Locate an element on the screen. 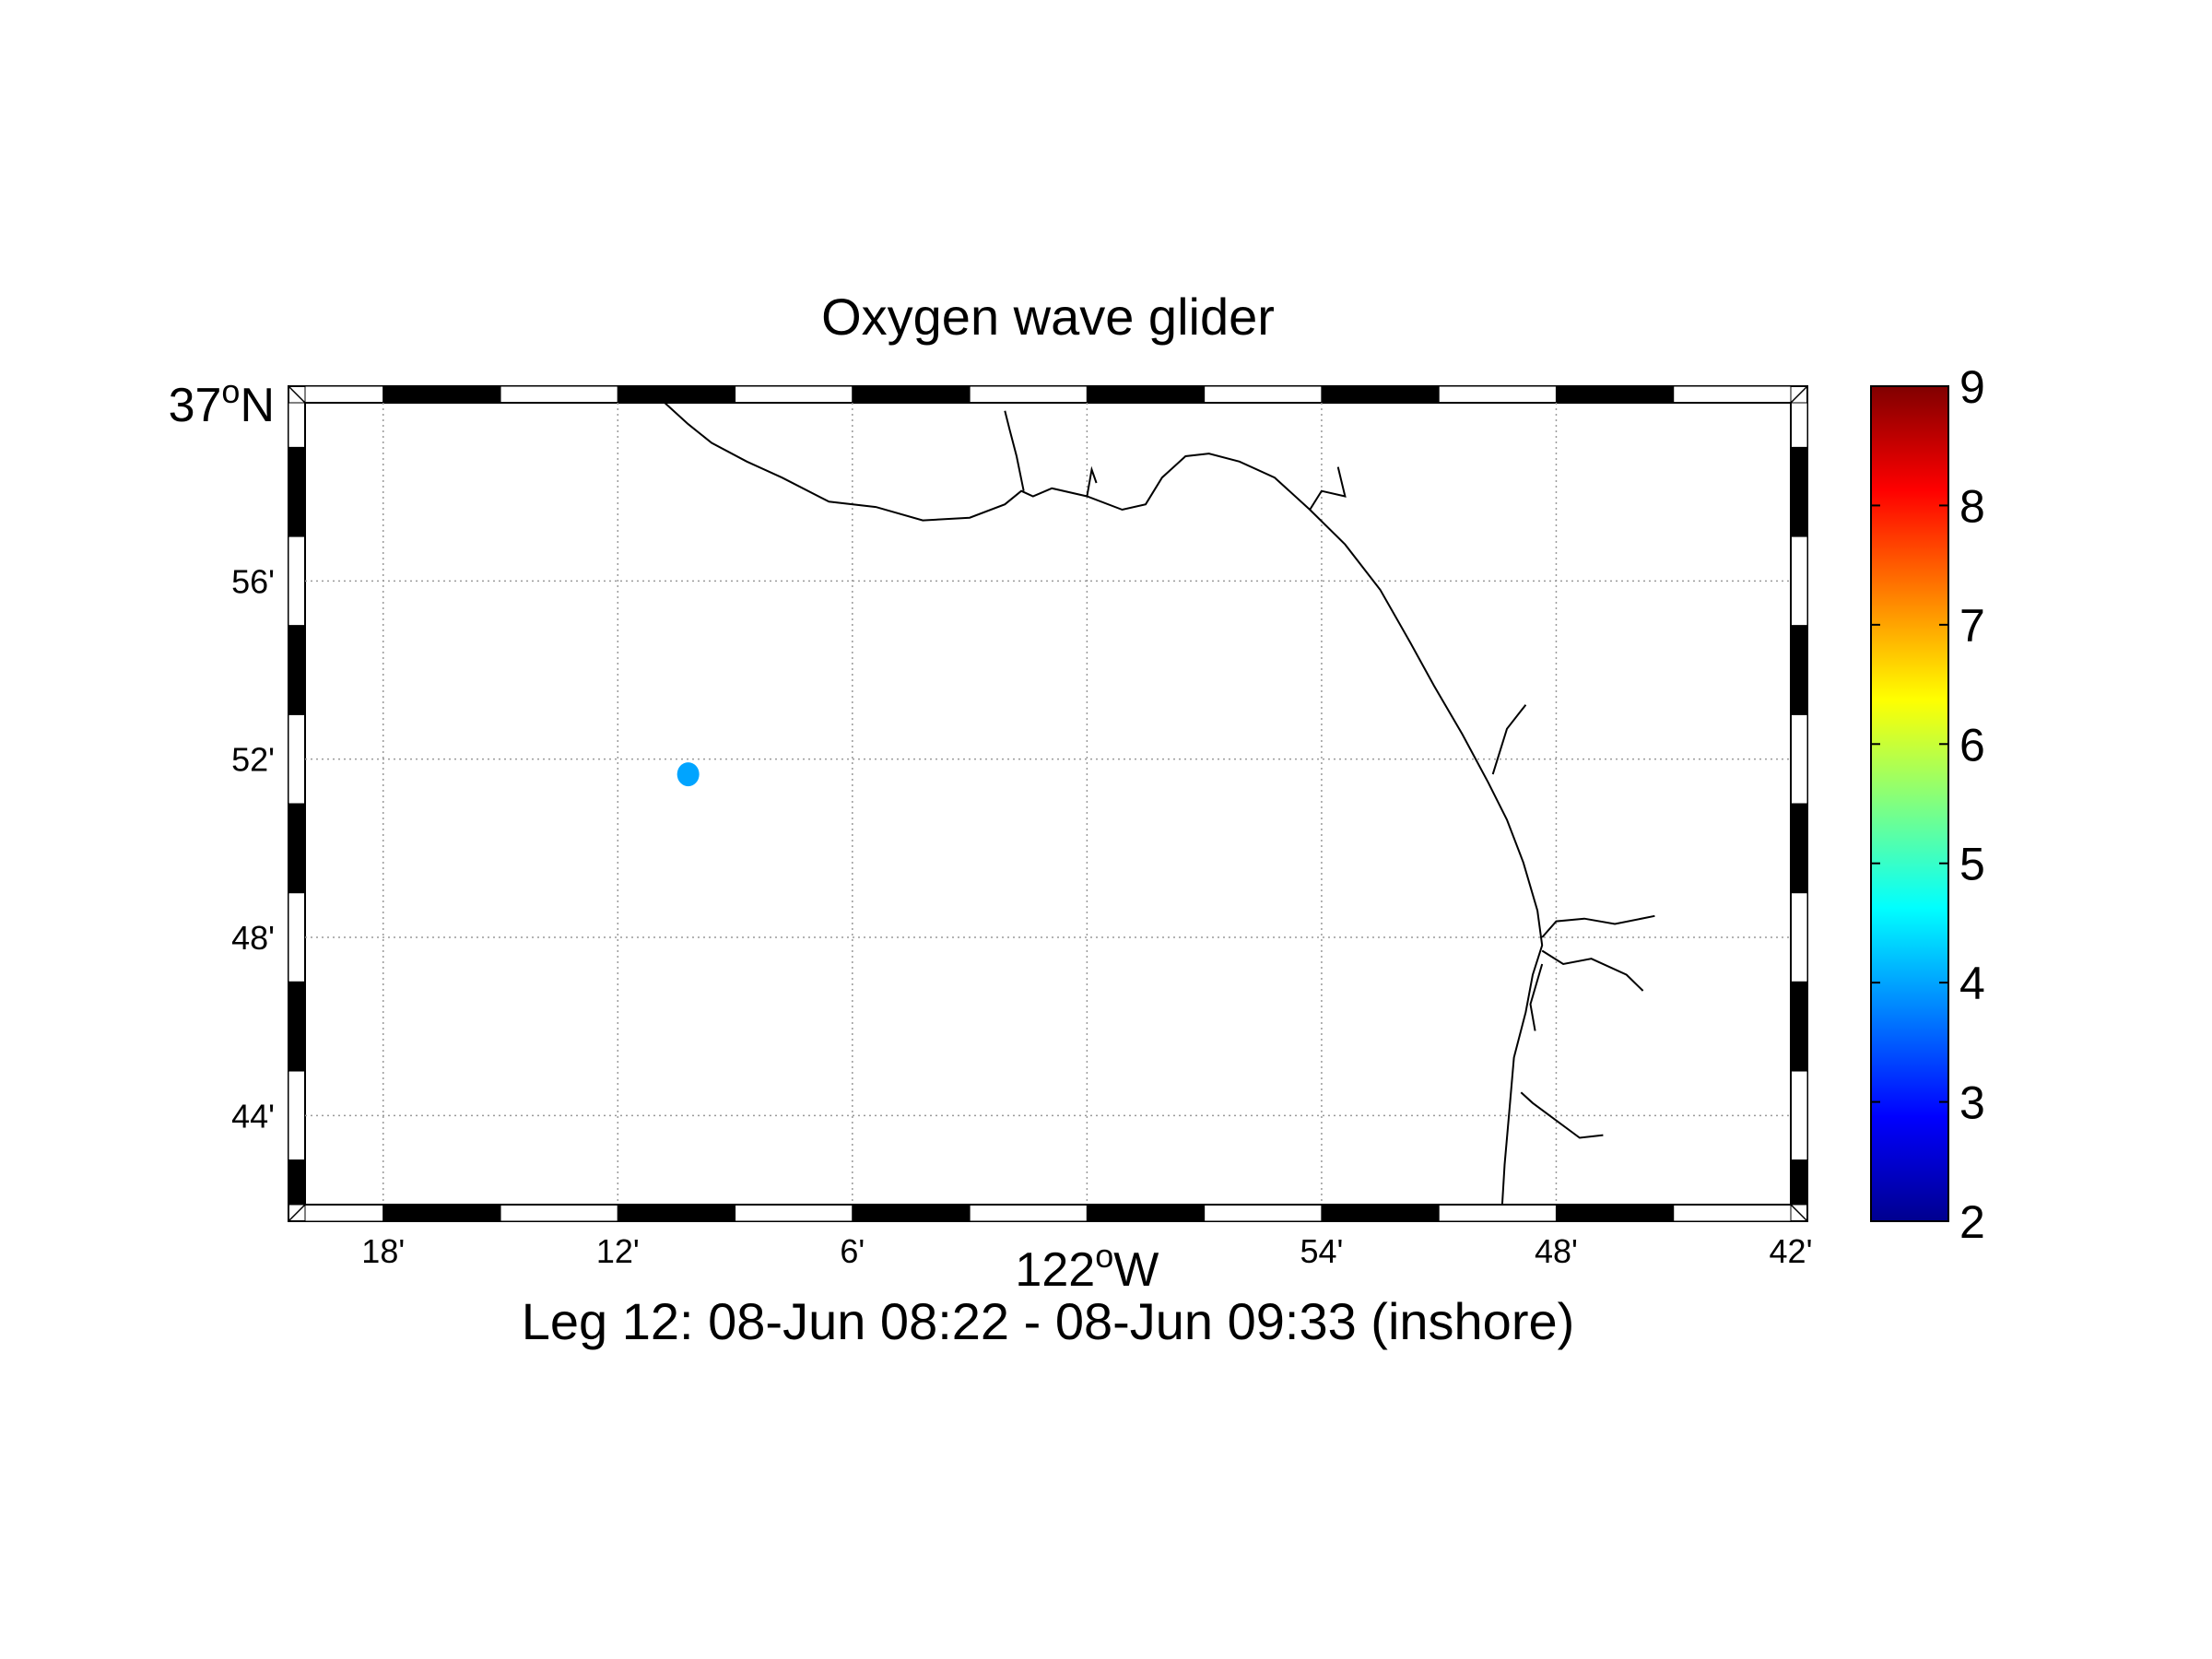  y-tick-label: 48' is located at coordinates (253, 938).